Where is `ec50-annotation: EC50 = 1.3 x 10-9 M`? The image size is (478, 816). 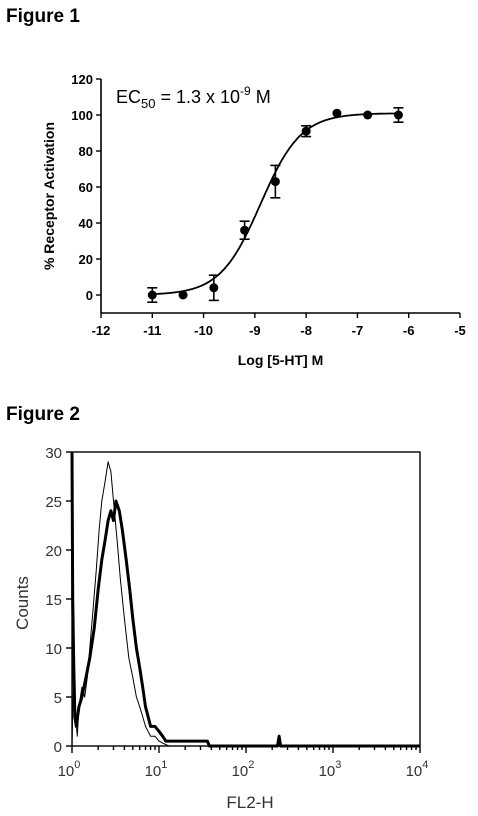
ec50-annotation: EC50 = 1.3 x 10-9 M is located at coordinates (193, 97).